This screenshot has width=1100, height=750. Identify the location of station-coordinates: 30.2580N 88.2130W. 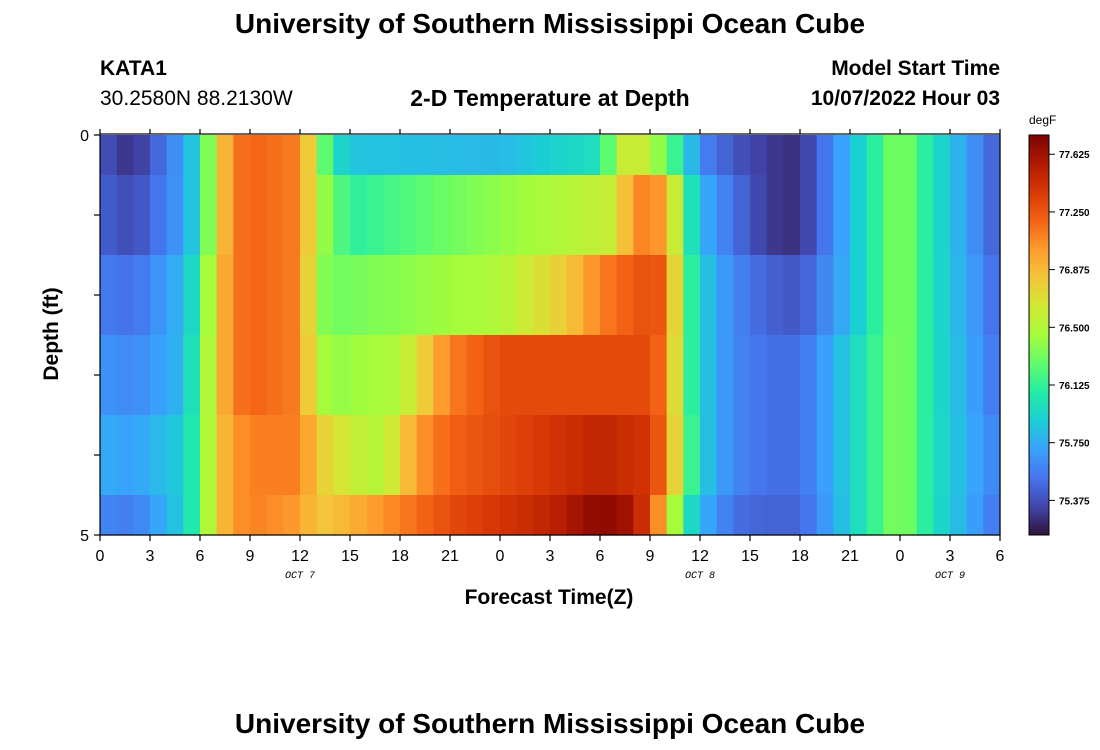
(196, 98).